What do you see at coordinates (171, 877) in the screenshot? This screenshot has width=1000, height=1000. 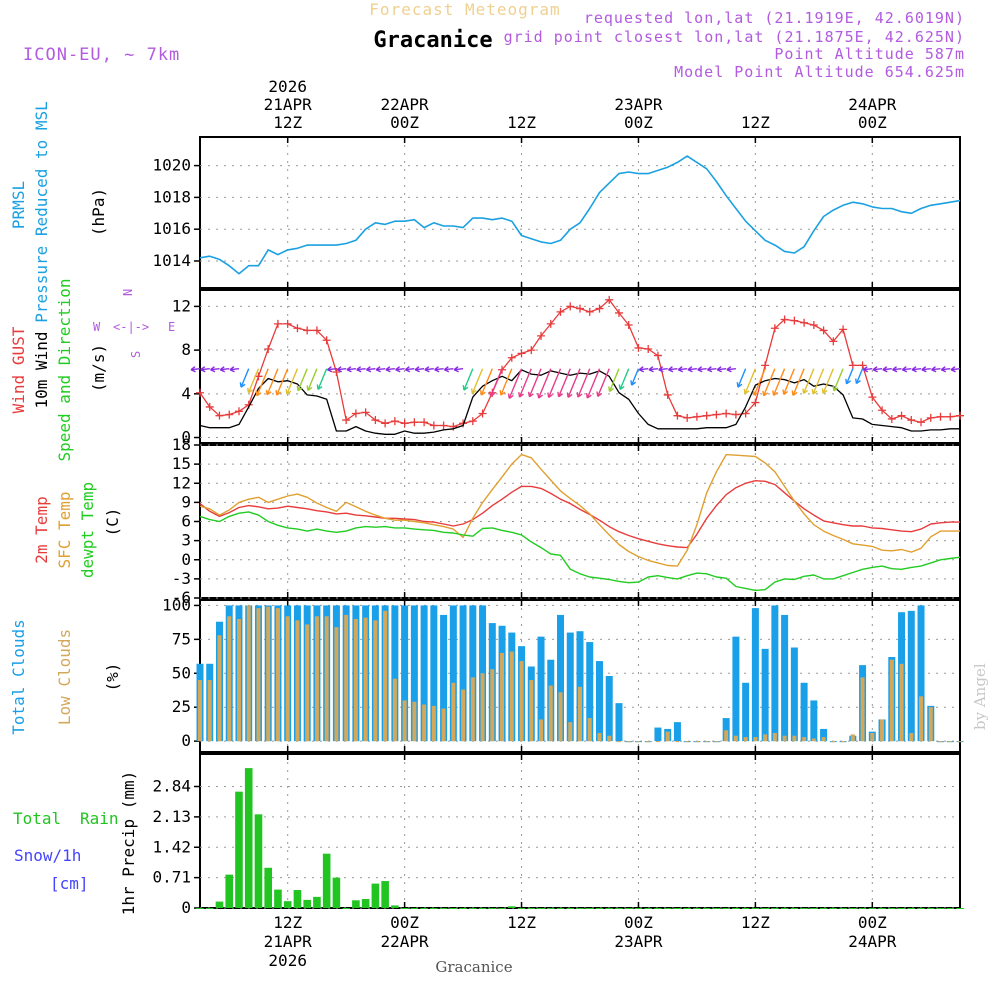 I see `precip-ytick-label: 0.71` at bounding box center [171, 877].